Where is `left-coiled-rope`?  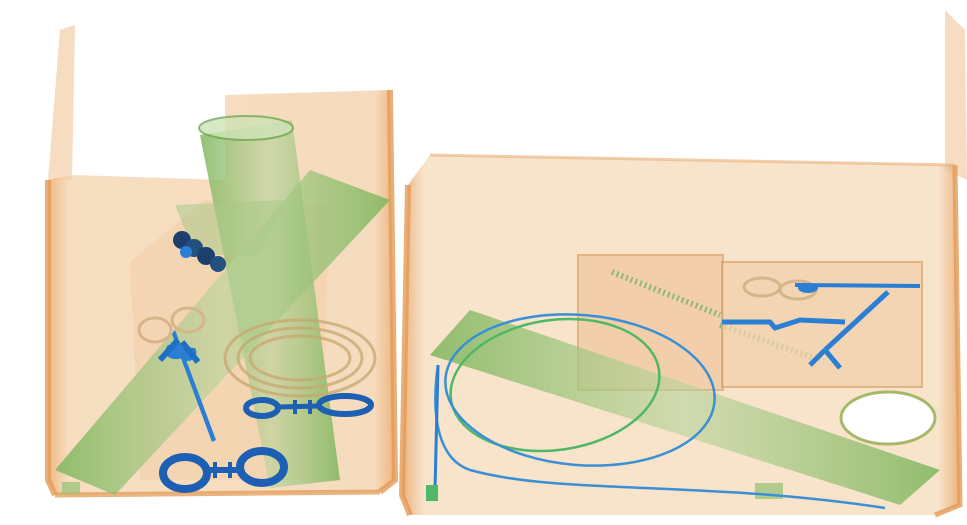
left-coiled-rope is located at coordinates (300, 358).